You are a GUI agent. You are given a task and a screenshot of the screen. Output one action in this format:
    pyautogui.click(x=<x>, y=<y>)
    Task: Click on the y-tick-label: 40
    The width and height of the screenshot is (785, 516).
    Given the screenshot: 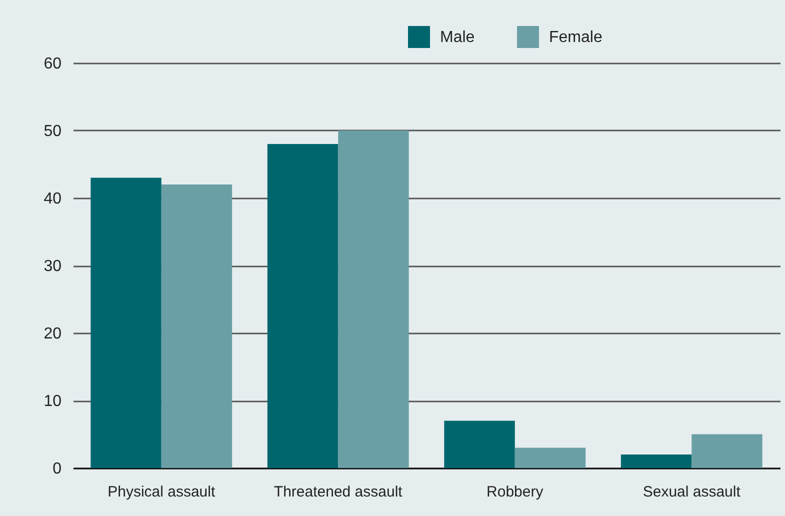 What is the action you would take?
    pyautogui.click(x=53, y=199)
    